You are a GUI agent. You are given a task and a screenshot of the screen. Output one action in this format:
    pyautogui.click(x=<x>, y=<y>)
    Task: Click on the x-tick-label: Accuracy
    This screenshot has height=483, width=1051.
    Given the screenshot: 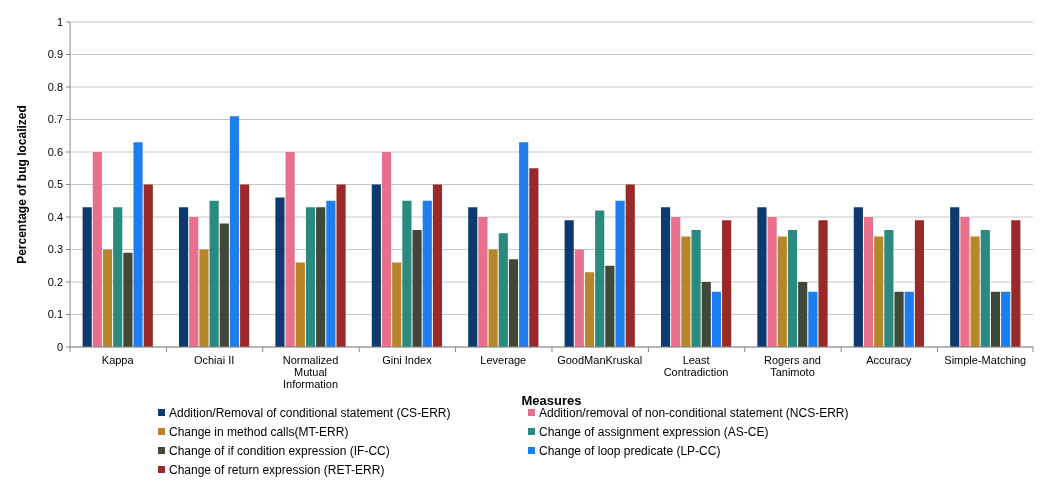 What is the action you would take?
    pyautogui.click(x=889, y=360)
    